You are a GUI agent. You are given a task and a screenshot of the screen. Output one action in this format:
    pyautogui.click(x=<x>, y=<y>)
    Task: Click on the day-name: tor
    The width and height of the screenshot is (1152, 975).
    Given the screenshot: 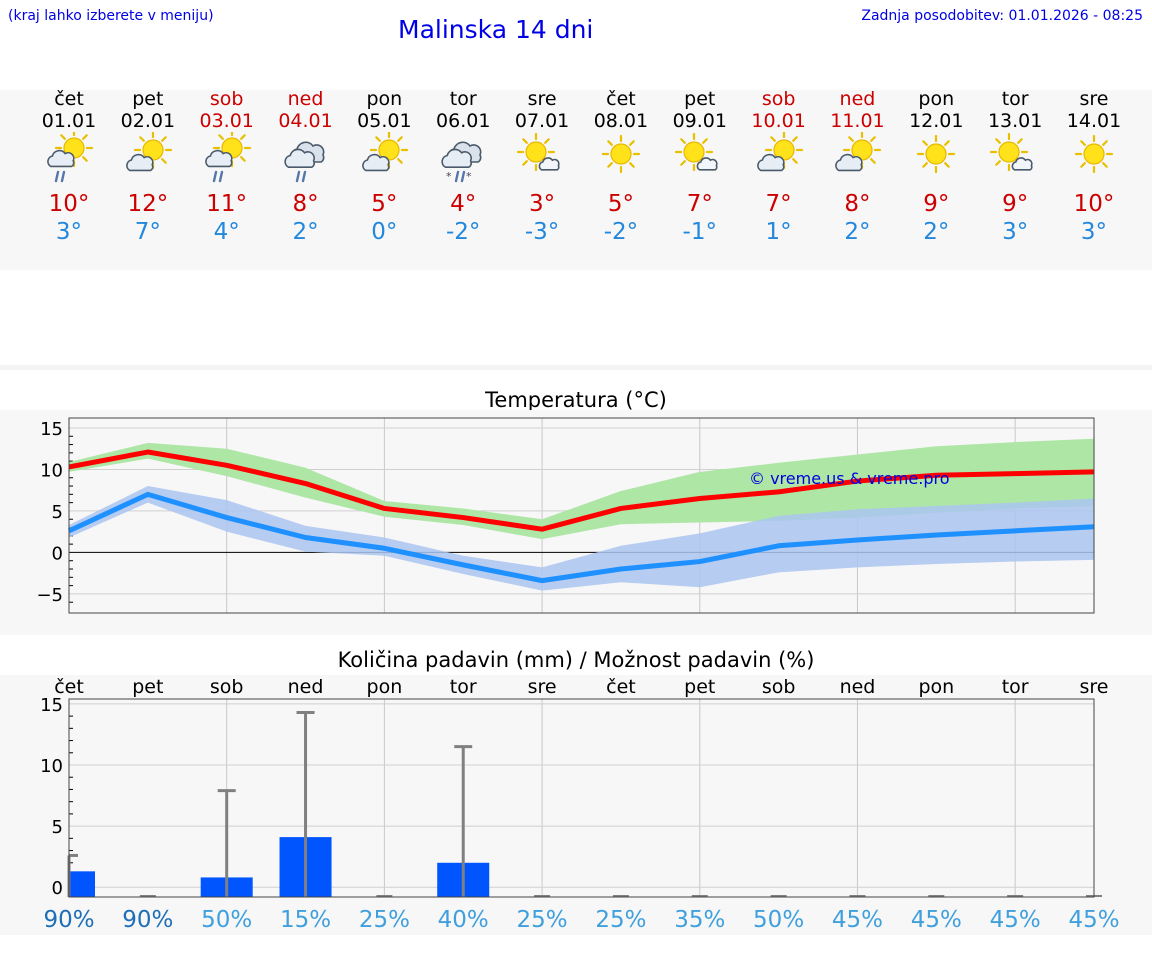 What is the action you would take?
    pyautogui.click(x=1015, y=99)
    